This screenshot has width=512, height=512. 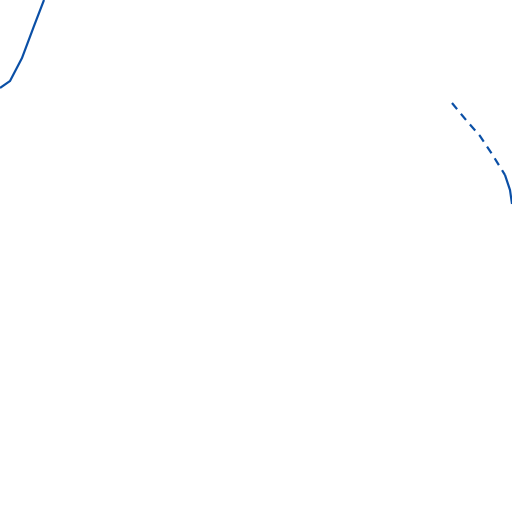 I want to click on disputed-boundary, so click(x=478, y=139).